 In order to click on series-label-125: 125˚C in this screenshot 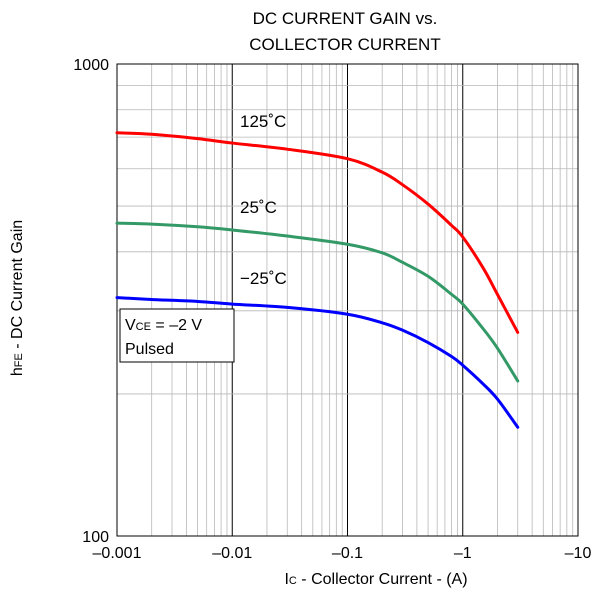, I will do `click(263, 121)`.